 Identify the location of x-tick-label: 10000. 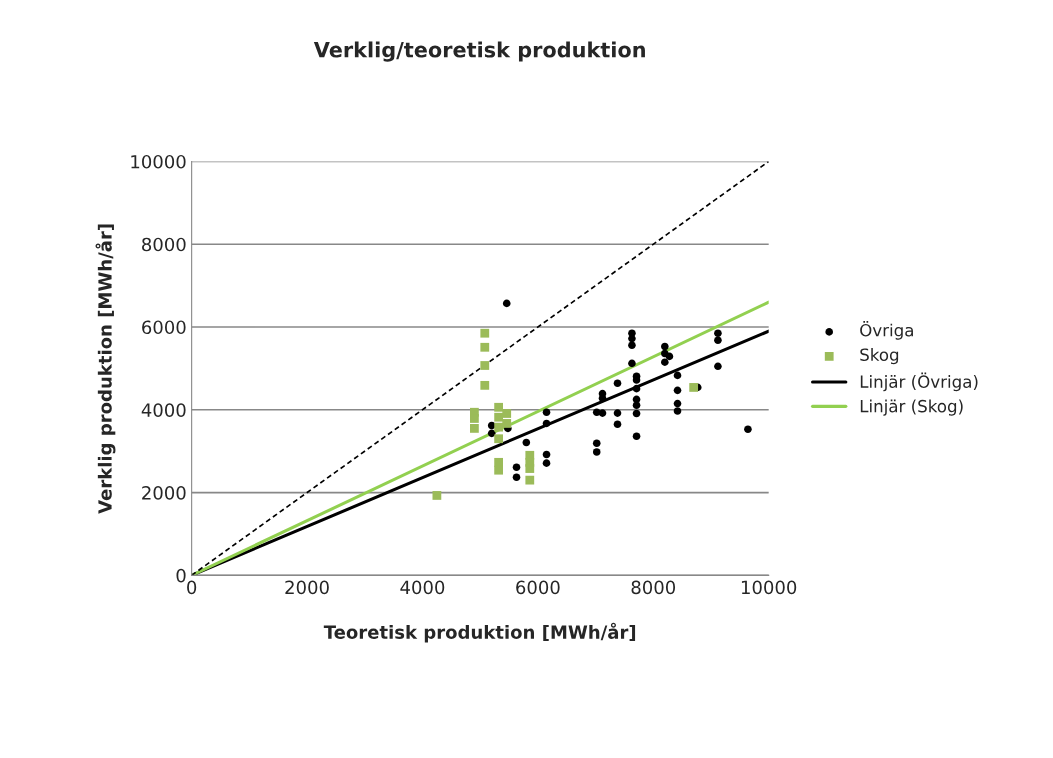
(769, 587).